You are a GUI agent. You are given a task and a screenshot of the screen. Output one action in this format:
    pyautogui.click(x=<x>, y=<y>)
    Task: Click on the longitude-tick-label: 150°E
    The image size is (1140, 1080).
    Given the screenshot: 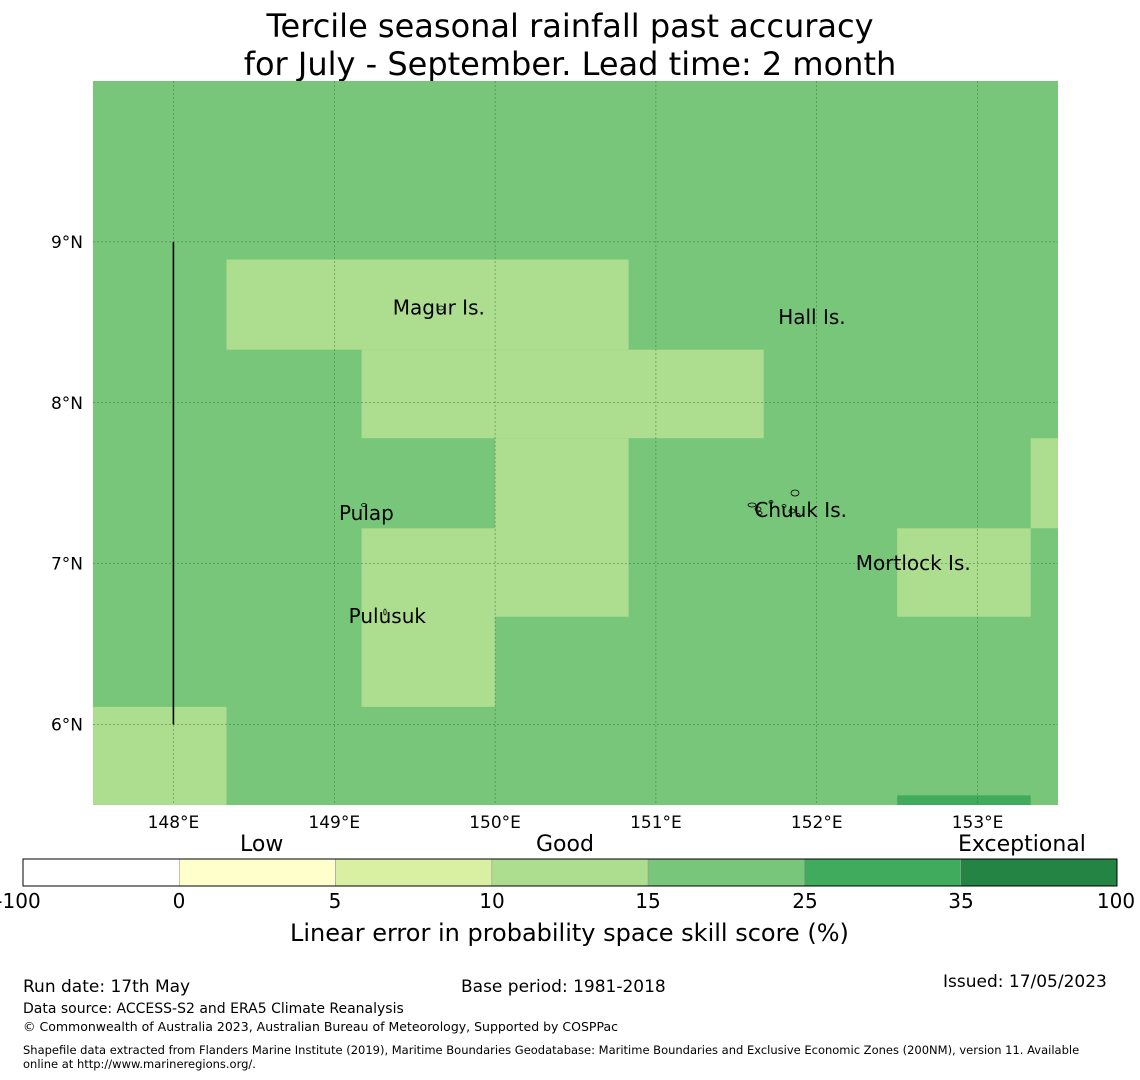 What is the action you would take?
    pyautogui.click(x=495, y=823)
    